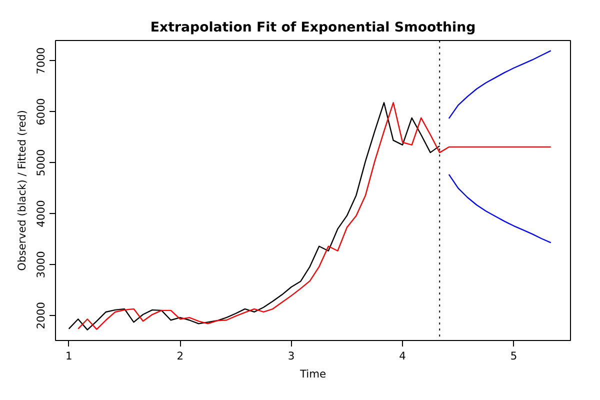  What do you see at coordinates (68, 356) in the screenshot?
I see `x-tick-label: 1` at bounding box center [68, 356].